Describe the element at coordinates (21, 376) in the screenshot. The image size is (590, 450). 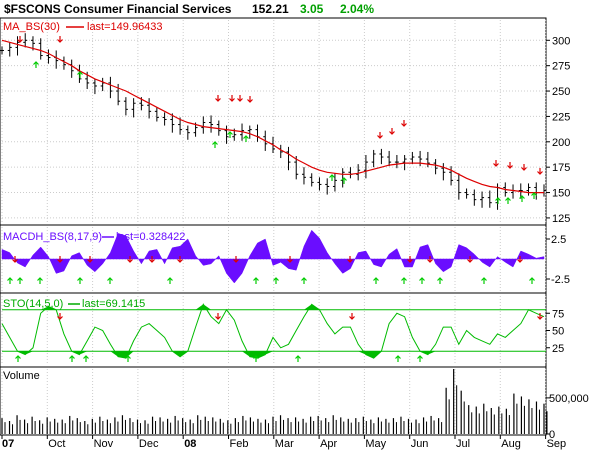
I see `volume-label: Volume` at that location.